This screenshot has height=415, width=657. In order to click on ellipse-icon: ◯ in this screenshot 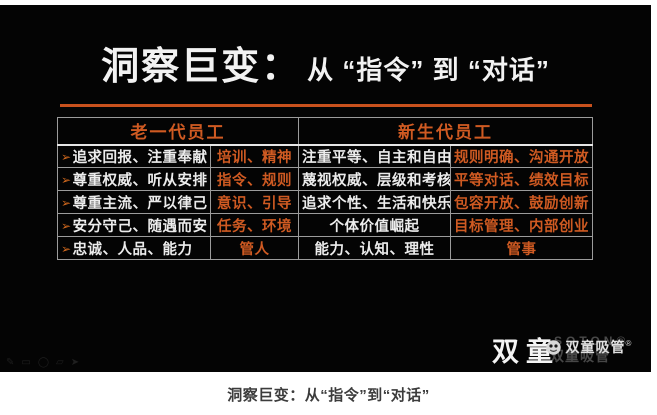, I will do `click(43, 362)`.